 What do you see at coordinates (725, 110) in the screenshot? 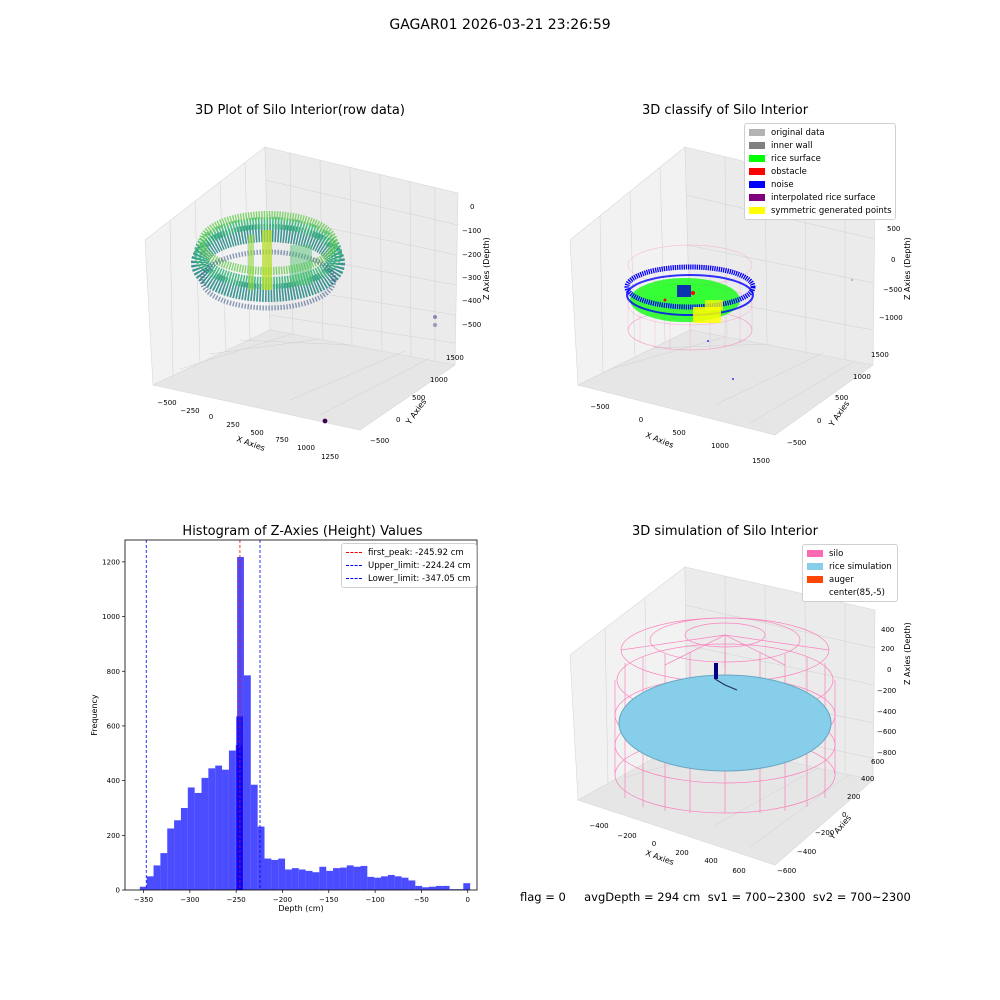
I see `classify-plot-title: 3D classify of Silo Interior` at bounding box center [725, 110].